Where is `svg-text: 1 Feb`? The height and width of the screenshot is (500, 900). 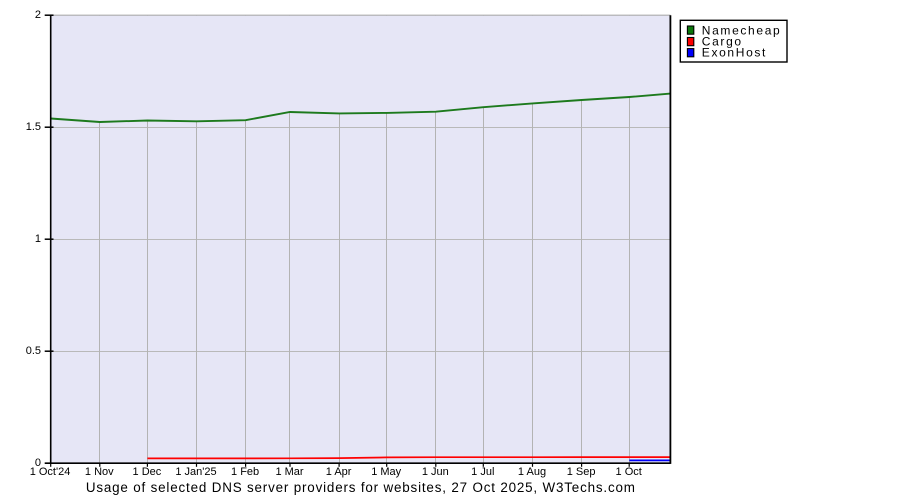 svg-text: 1 Feb is located at coordinates (245, 472).